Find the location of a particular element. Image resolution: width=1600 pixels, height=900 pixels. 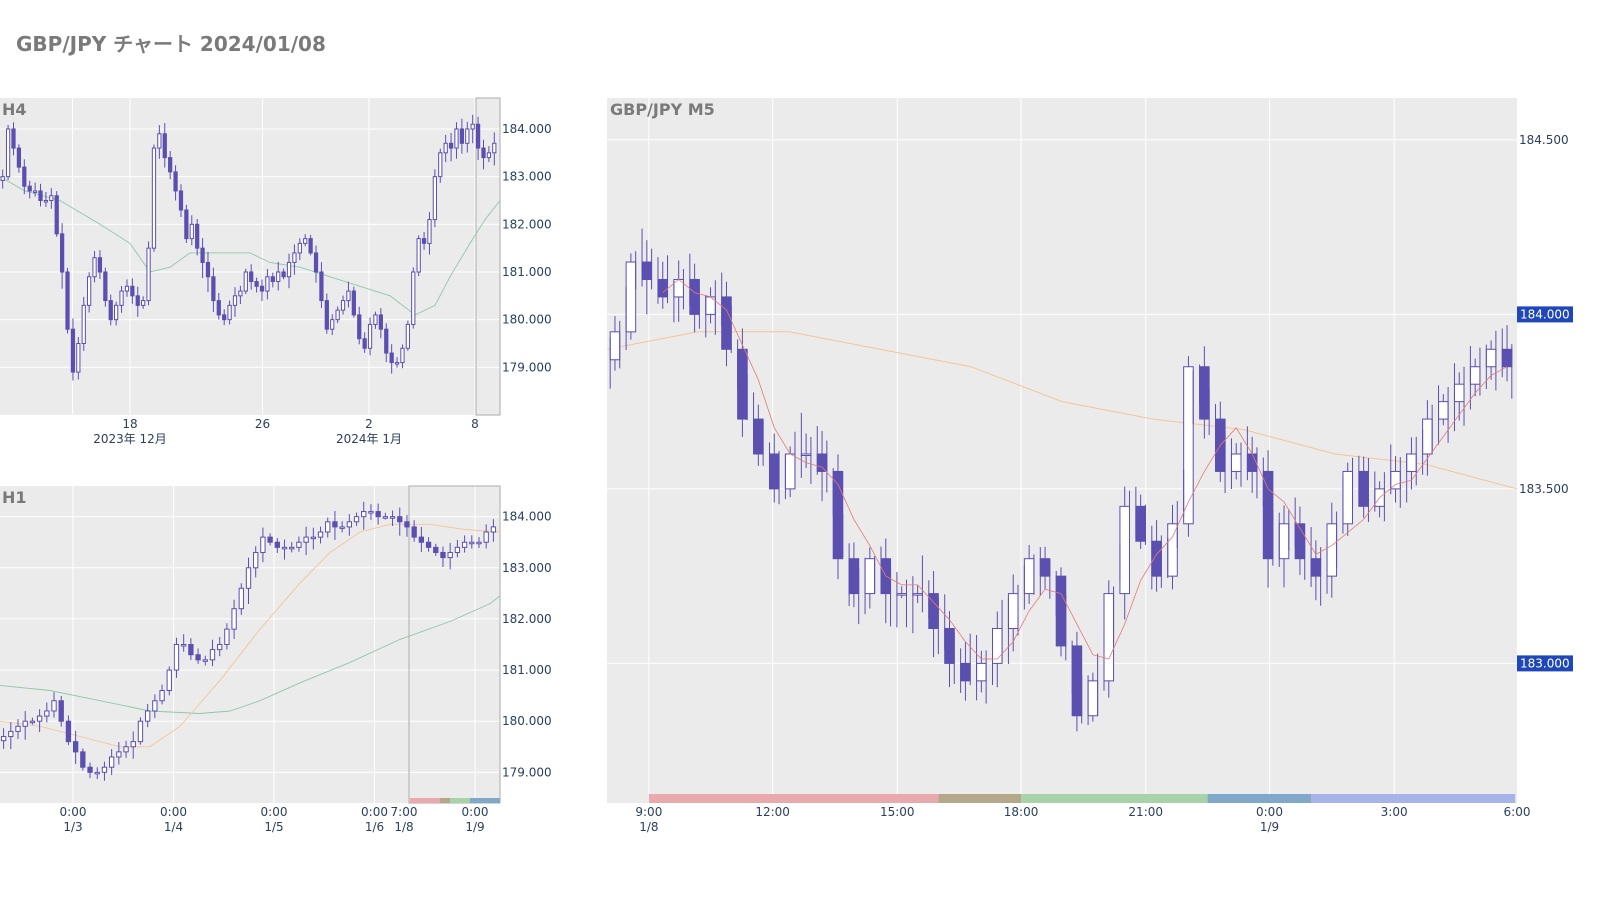

x-tick-label: 2 is located at coordinates (369, 424).